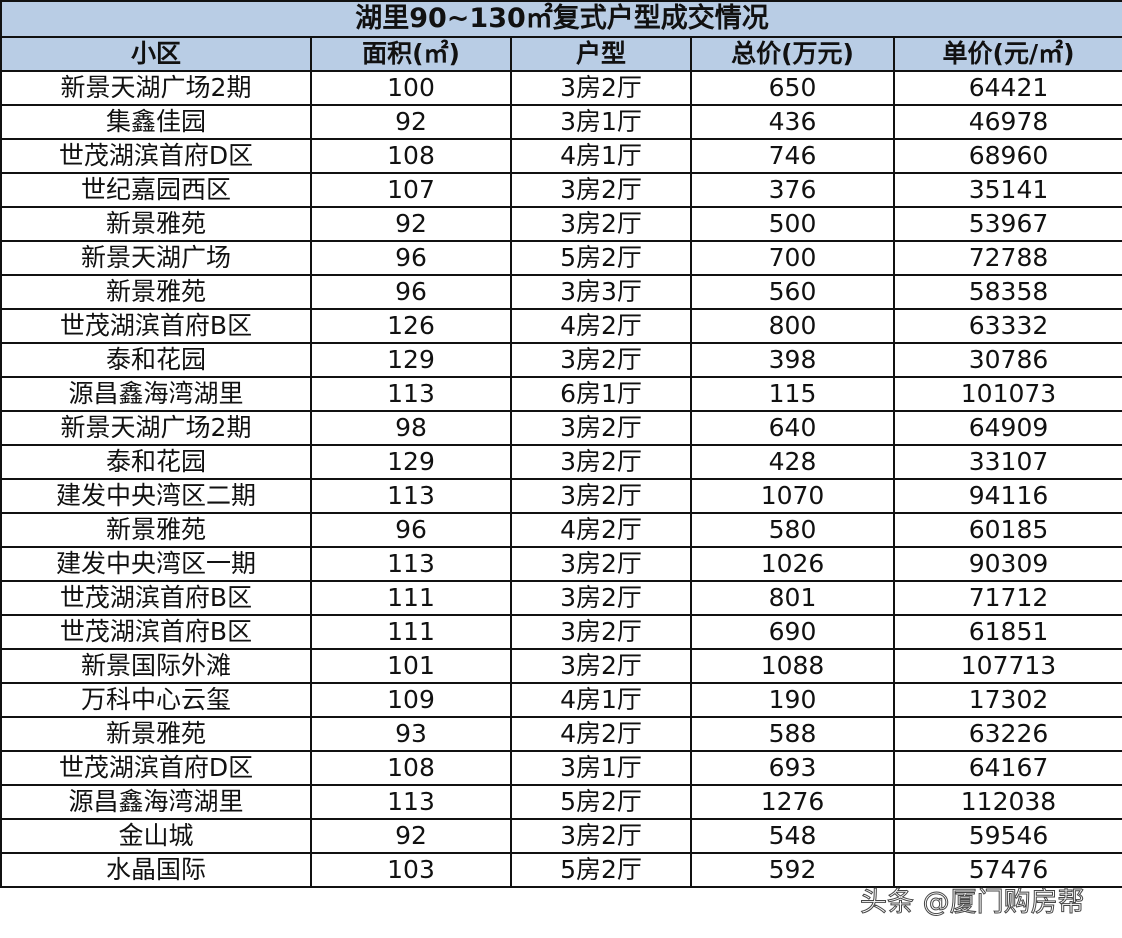  I want to click on table-cell: 71712, so click(1007, 598).